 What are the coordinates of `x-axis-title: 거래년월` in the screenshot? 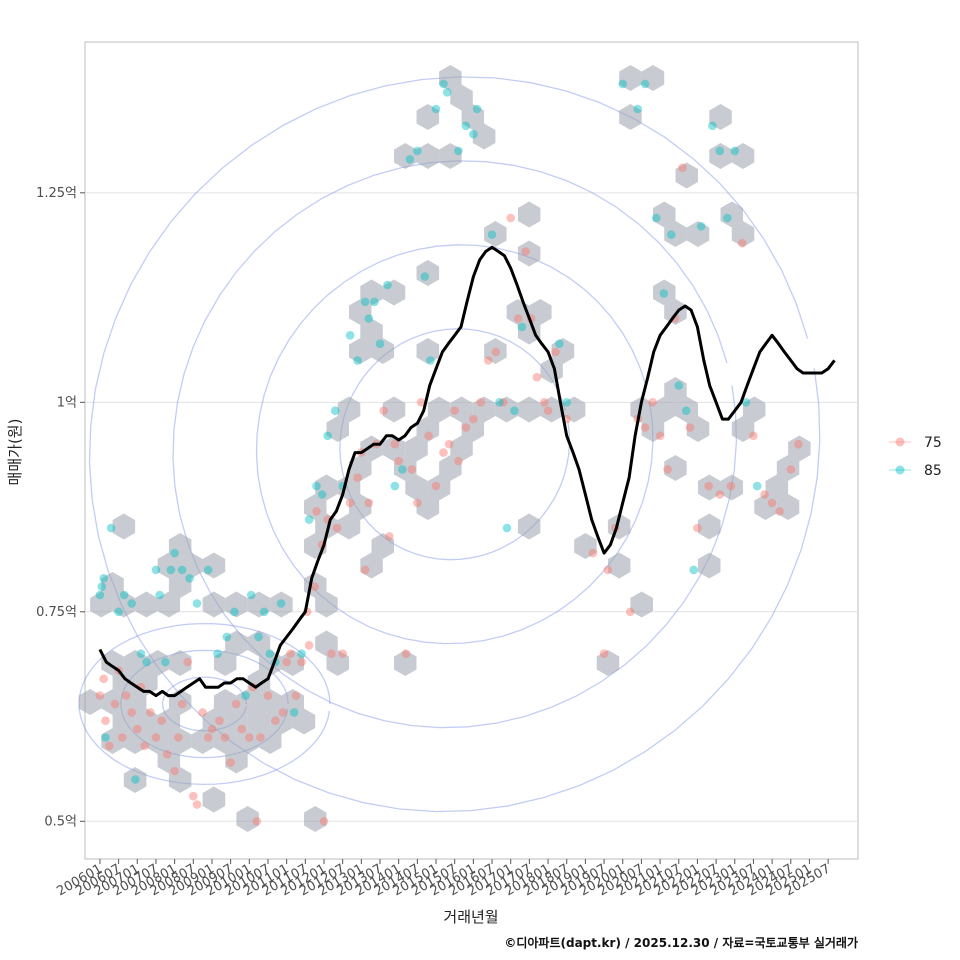 It's located at (470, 917).